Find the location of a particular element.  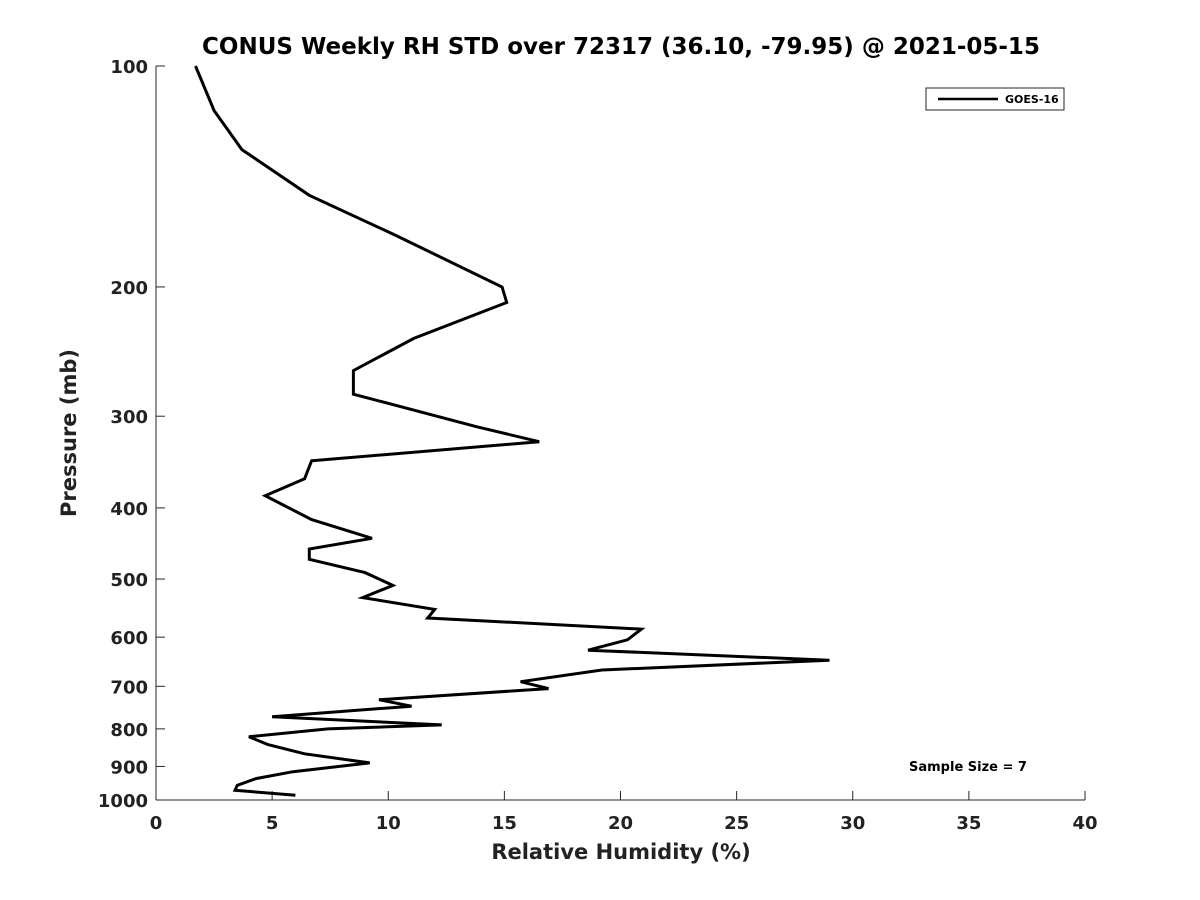

x-tick-label: 30 is located at coordinates (852, 823).